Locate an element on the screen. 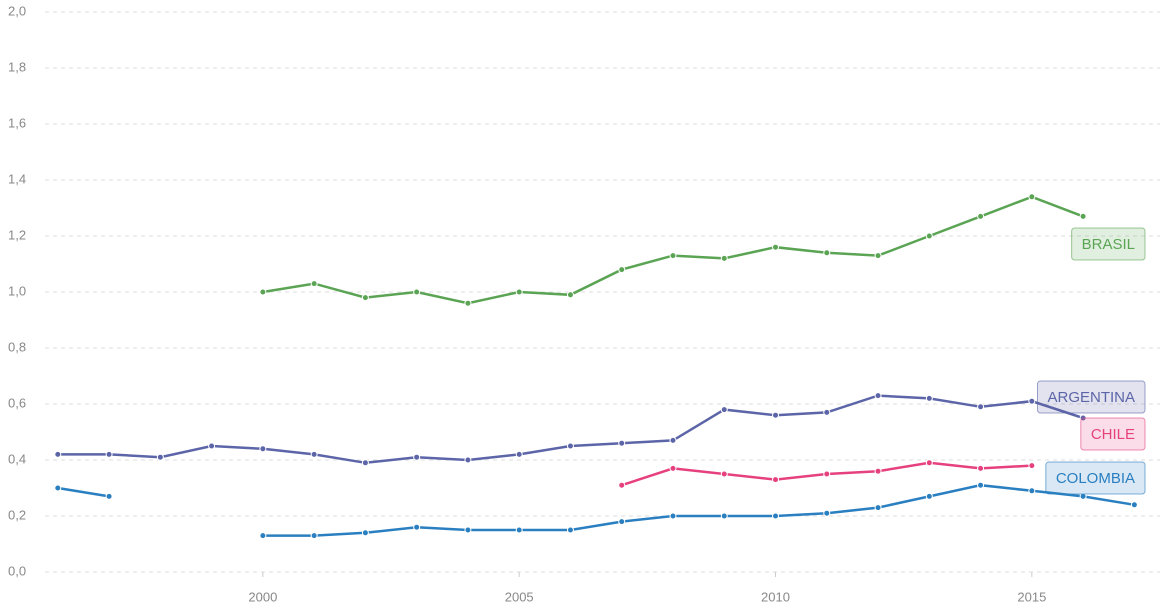 The height and width of the screenshot is (604, 1161). series-label: CHILE is located at coordinates (1113, 434).